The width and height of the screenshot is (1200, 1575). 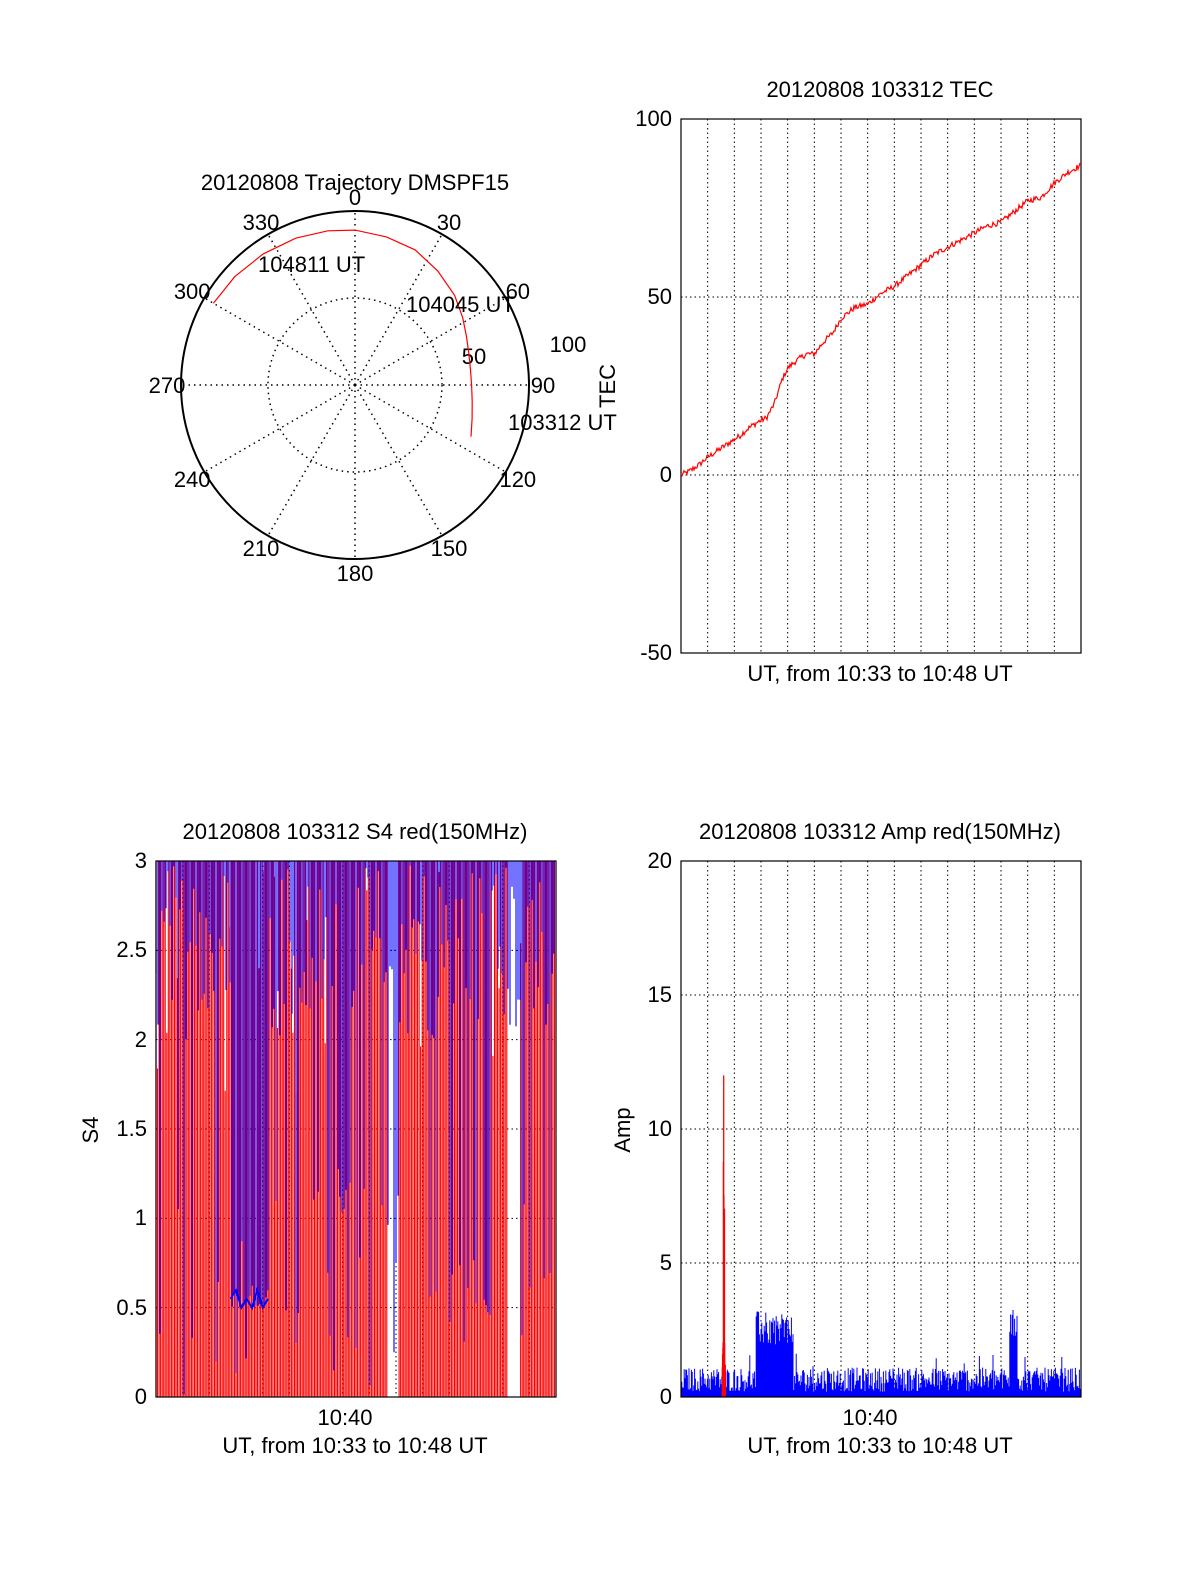 I want to click on polar-outer-circle, so click(x=355, y=385).